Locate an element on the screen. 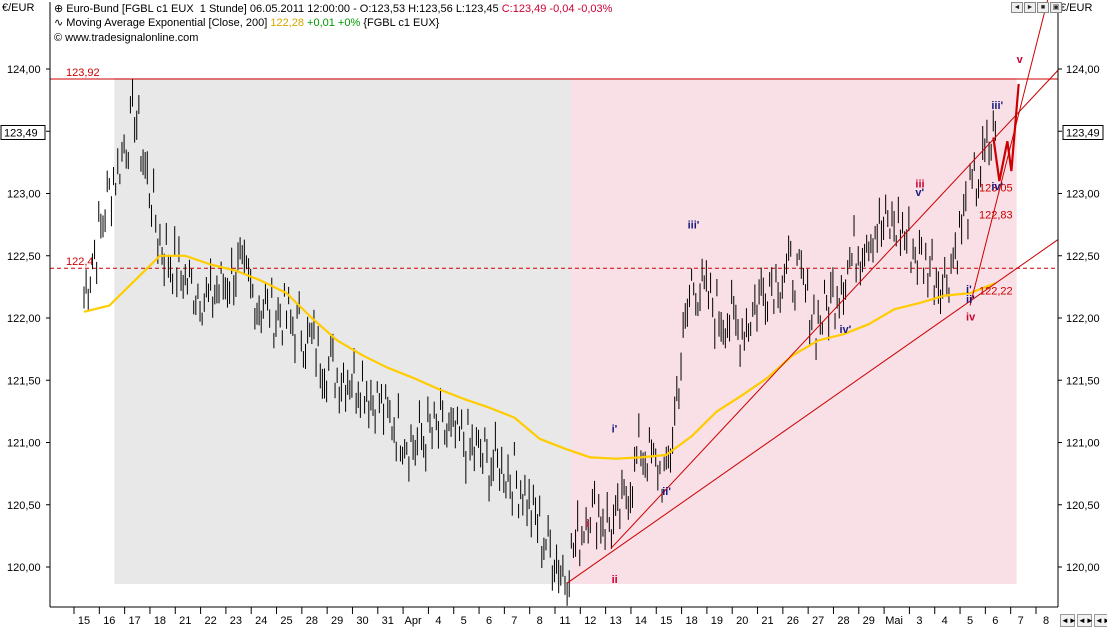  wave-label: v is located at coordinates (1020, 60).